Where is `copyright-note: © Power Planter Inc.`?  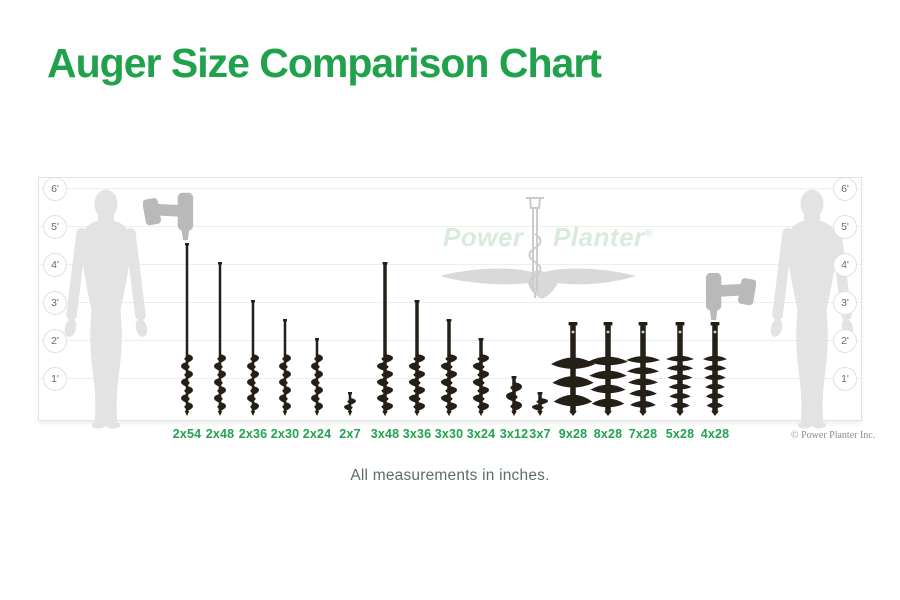
copyright-note: © Power Planter Inc. is located at coordinates (833, 435).